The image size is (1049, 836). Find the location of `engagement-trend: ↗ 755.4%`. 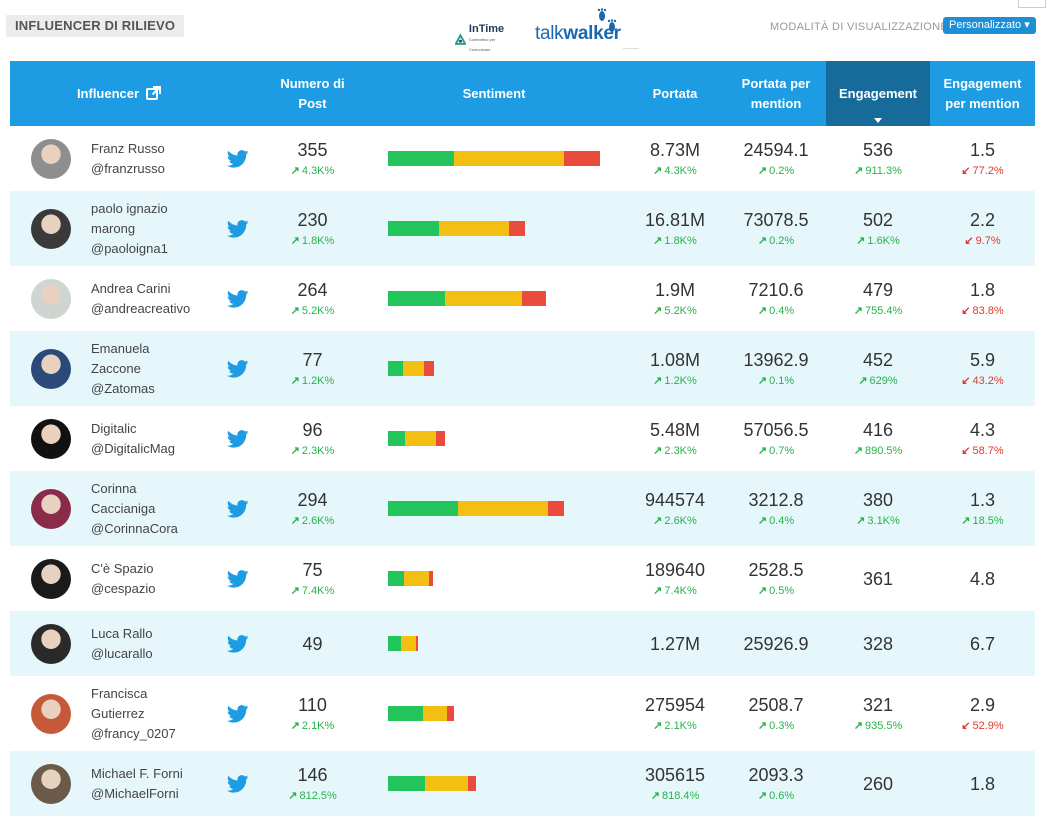

engagement-trend: ↗ 755.4% is located at coordinates (878, 311).